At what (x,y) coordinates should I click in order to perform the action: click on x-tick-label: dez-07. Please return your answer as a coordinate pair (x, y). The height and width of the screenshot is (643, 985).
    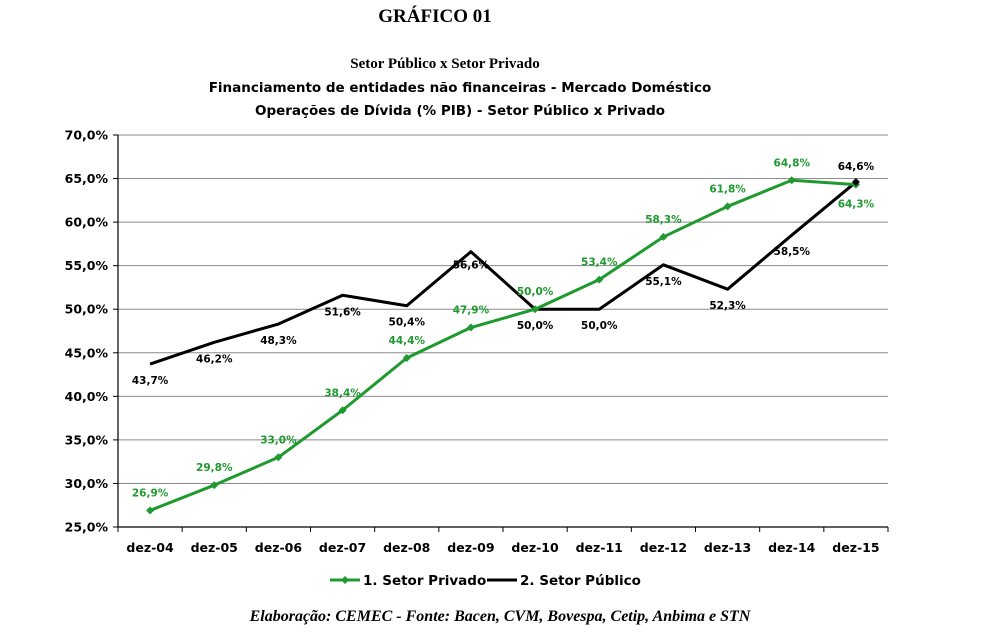
    Looking at the image, I should click on (342, 547).